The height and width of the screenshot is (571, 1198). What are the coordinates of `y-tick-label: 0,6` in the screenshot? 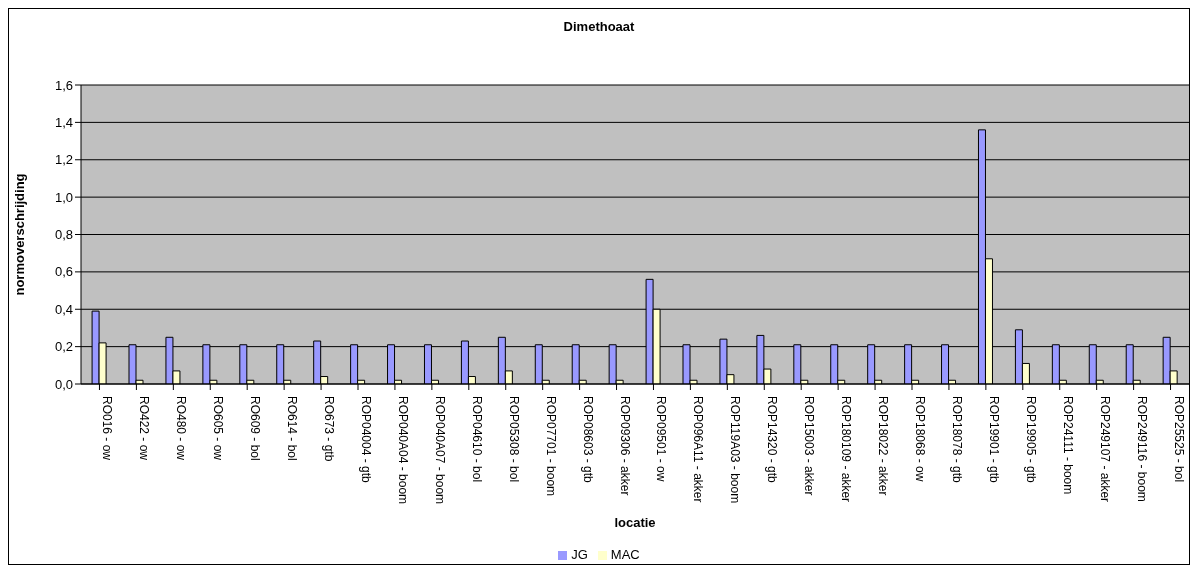 It's located at (63, 272).